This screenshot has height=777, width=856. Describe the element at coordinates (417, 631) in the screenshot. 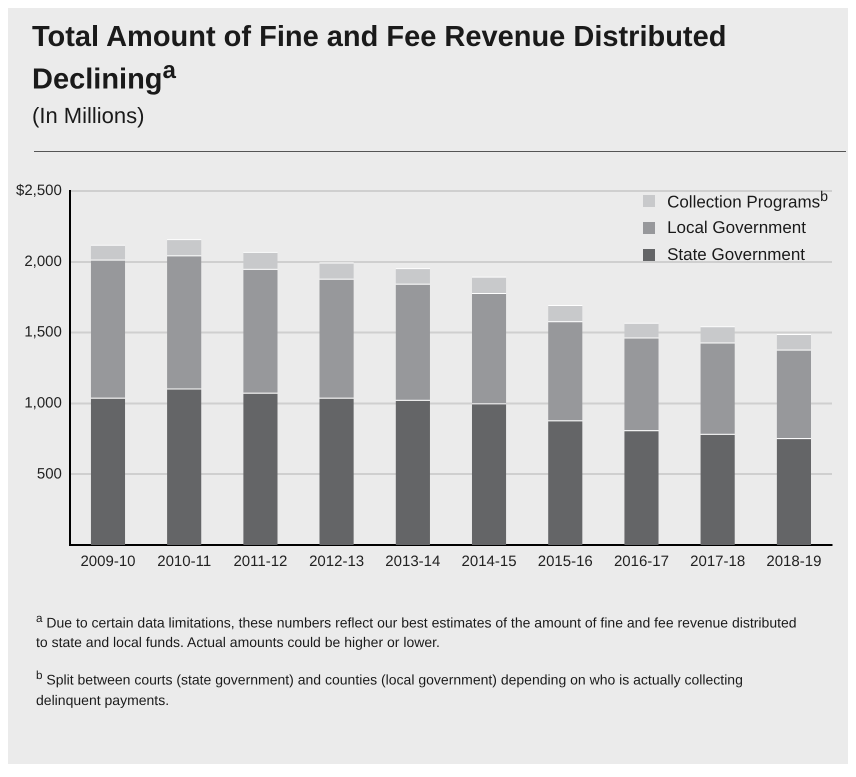

I see `text: $^{a}$ Due to certain data limitations, these numbers reflect our best estimates of the amount of fine and fee revenue distributed to state and local funds. Actual amounts could be higher or lower.` at that location.